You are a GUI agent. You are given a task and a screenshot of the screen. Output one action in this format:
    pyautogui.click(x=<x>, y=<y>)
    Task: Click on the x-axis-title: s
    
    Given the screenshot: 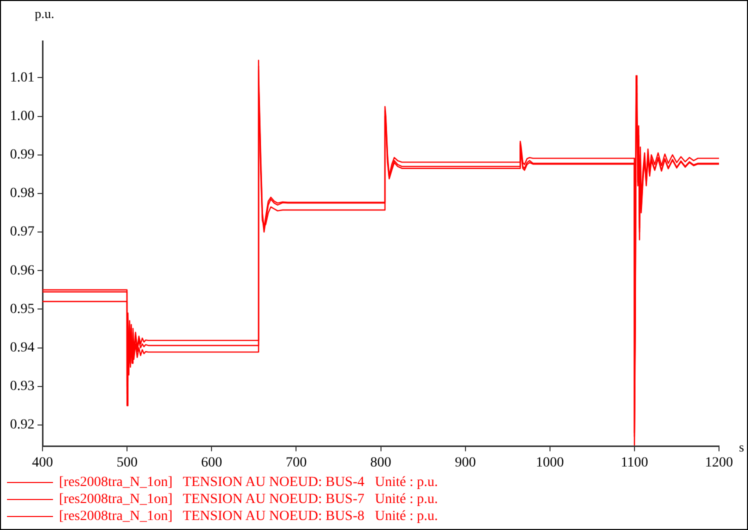 What is the action you would take?
    pyautogui.click(x=741, y=447)
    